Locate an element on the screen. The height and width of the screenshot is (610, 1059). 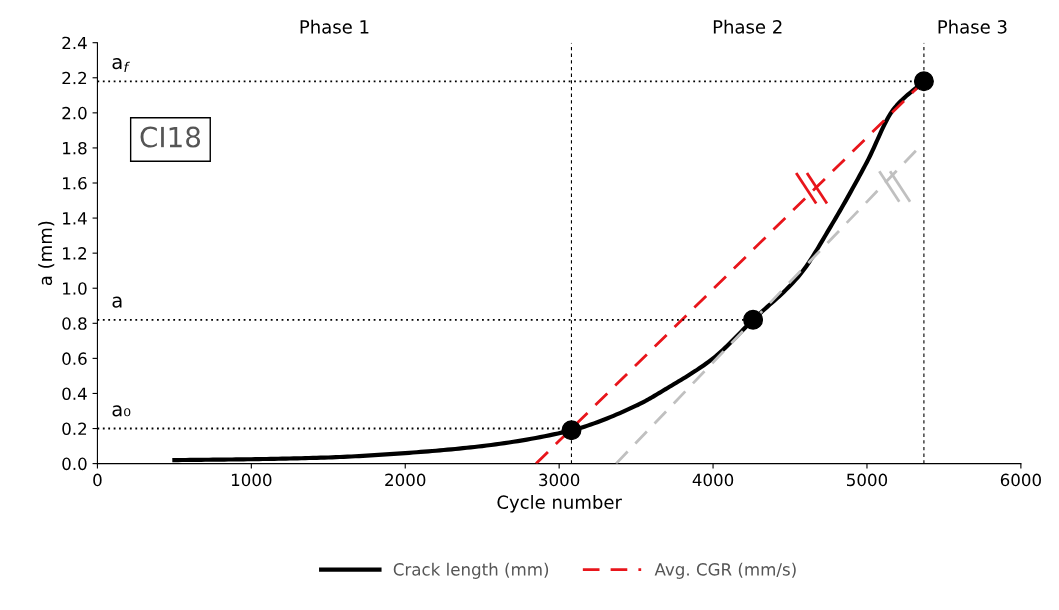
y-tick-label: 0.0 is located at coordinates (74, 464).